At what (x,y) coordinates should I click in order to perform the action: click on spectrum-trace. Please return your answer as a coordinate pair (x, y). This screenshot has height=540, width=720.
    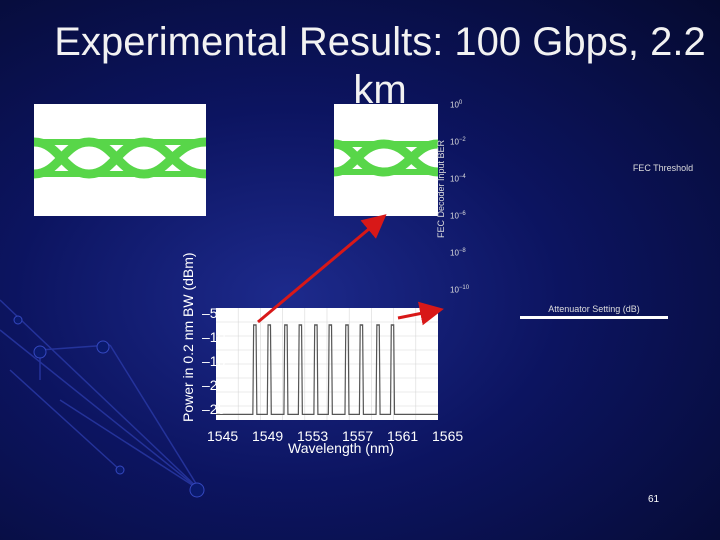
    Looking at the image, I should click on (327, 369).